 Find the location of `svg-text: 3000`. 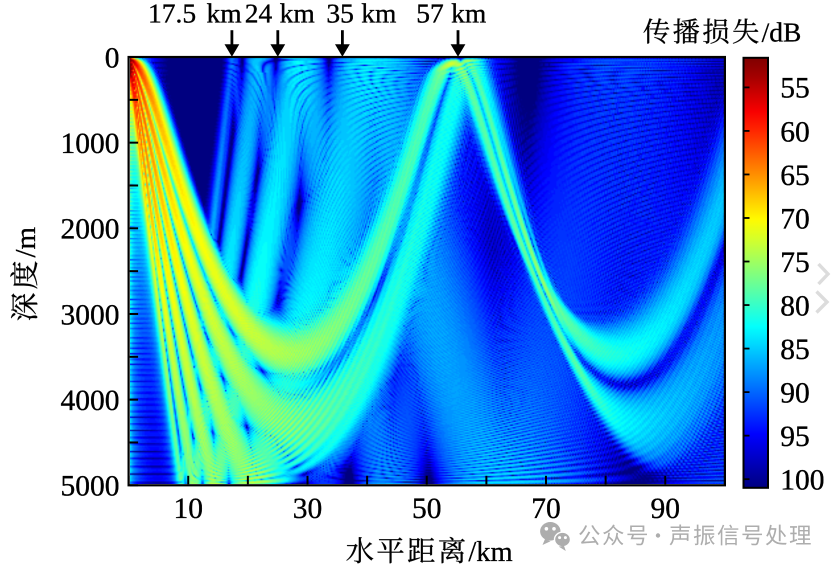

svg-text: 3000 is located at coordinates (90, 315).